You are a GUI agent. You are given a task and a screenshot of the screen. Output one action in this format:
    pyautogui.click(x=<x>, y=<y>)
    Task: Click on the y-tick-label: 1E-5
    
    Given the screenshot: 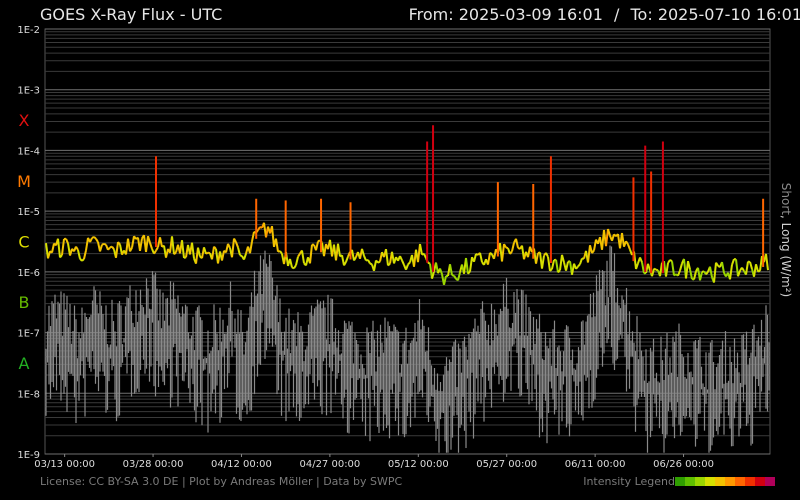 What is the action you would take?
    pyautogui.click(x=28, y=212)
    